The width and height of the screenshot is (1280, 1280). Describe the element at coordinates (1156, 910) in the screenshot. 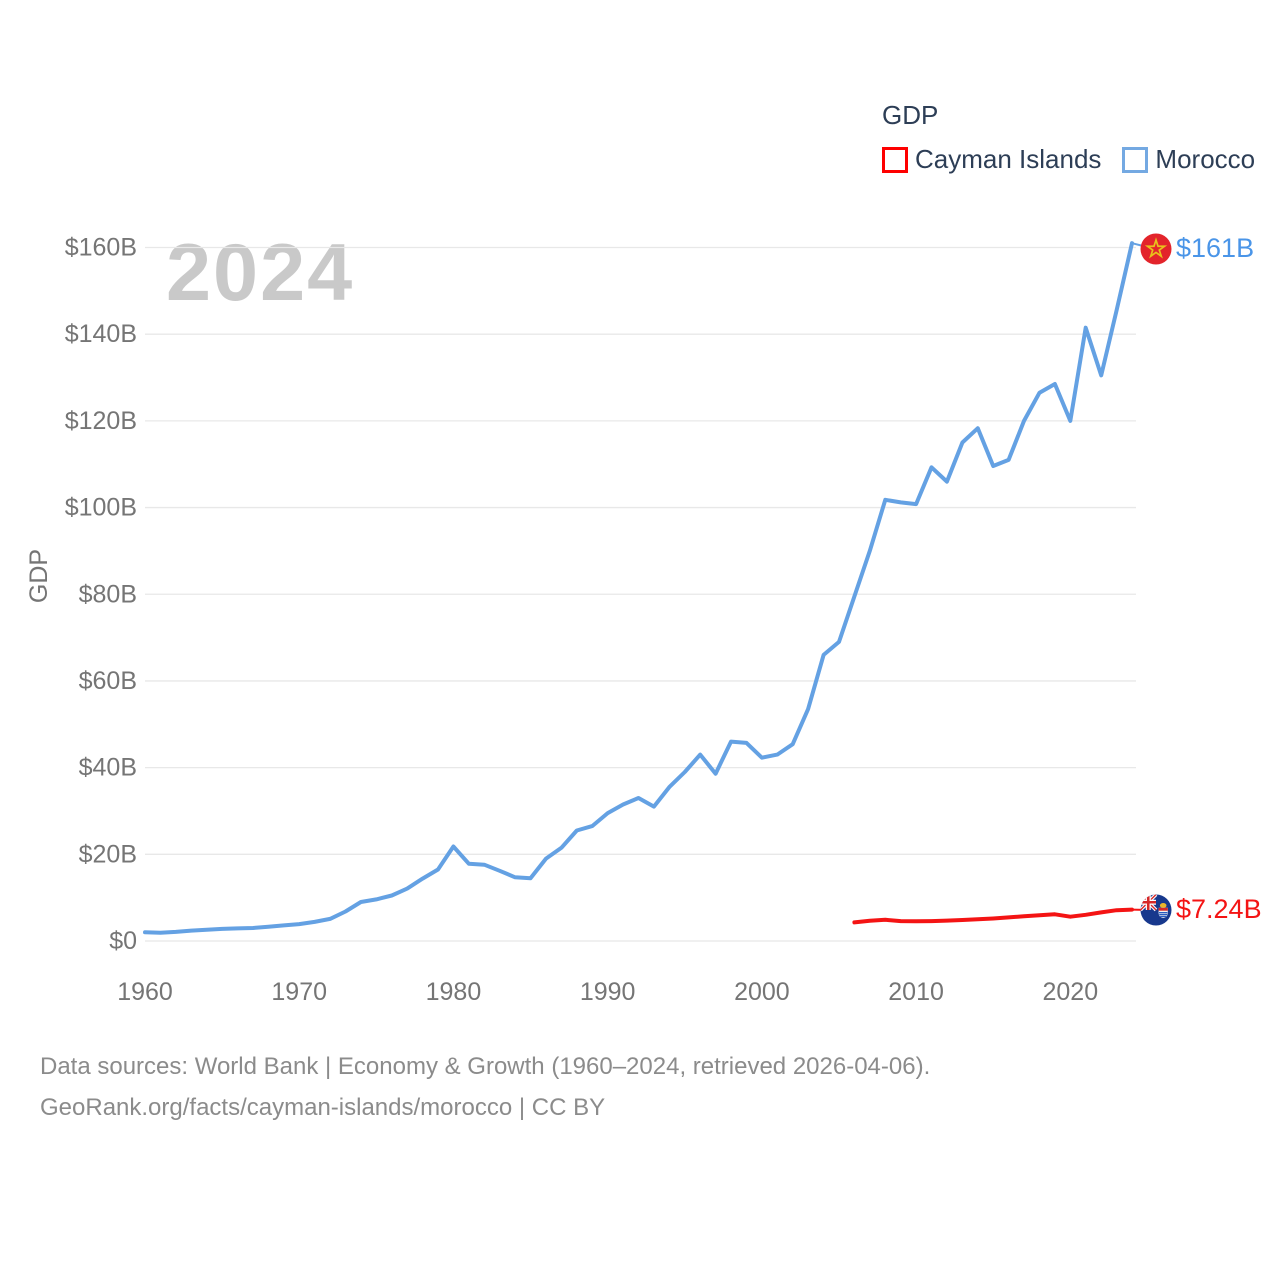

I see `cayman-islands-flag-icon` at that location.